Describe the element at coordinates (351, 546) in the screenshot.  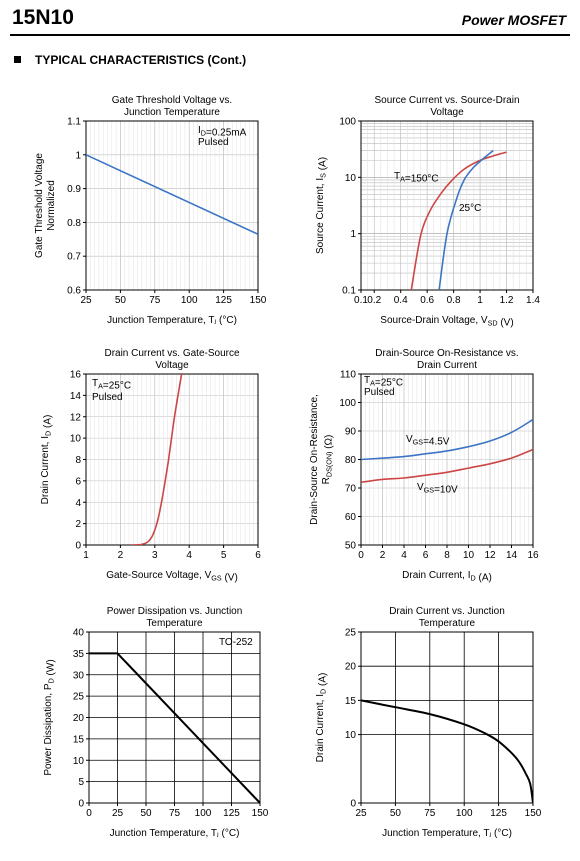
I see `y-tick-label: 50` at that location.